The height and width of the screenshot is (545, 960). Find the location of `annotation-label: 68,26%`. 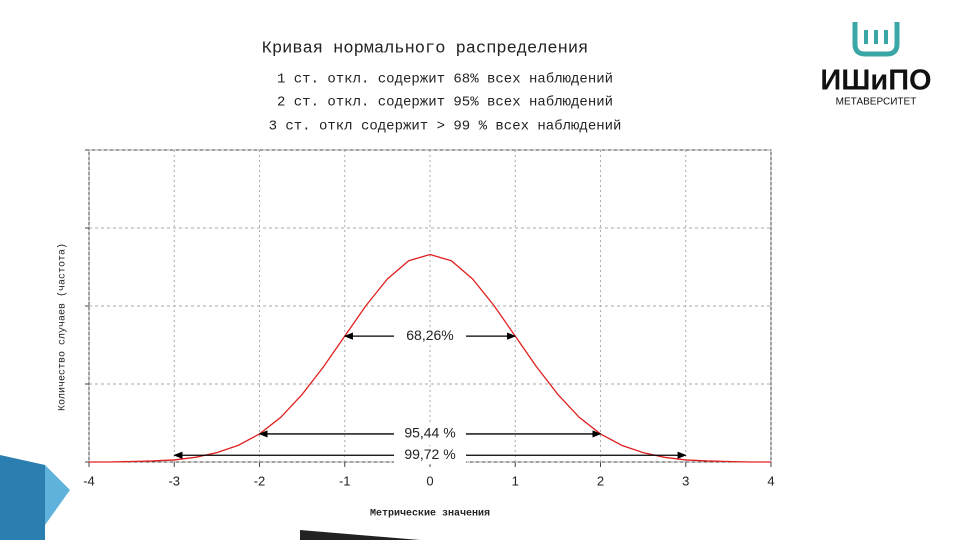

annotation-label: 68,26% is located at coordinates (429, 335).